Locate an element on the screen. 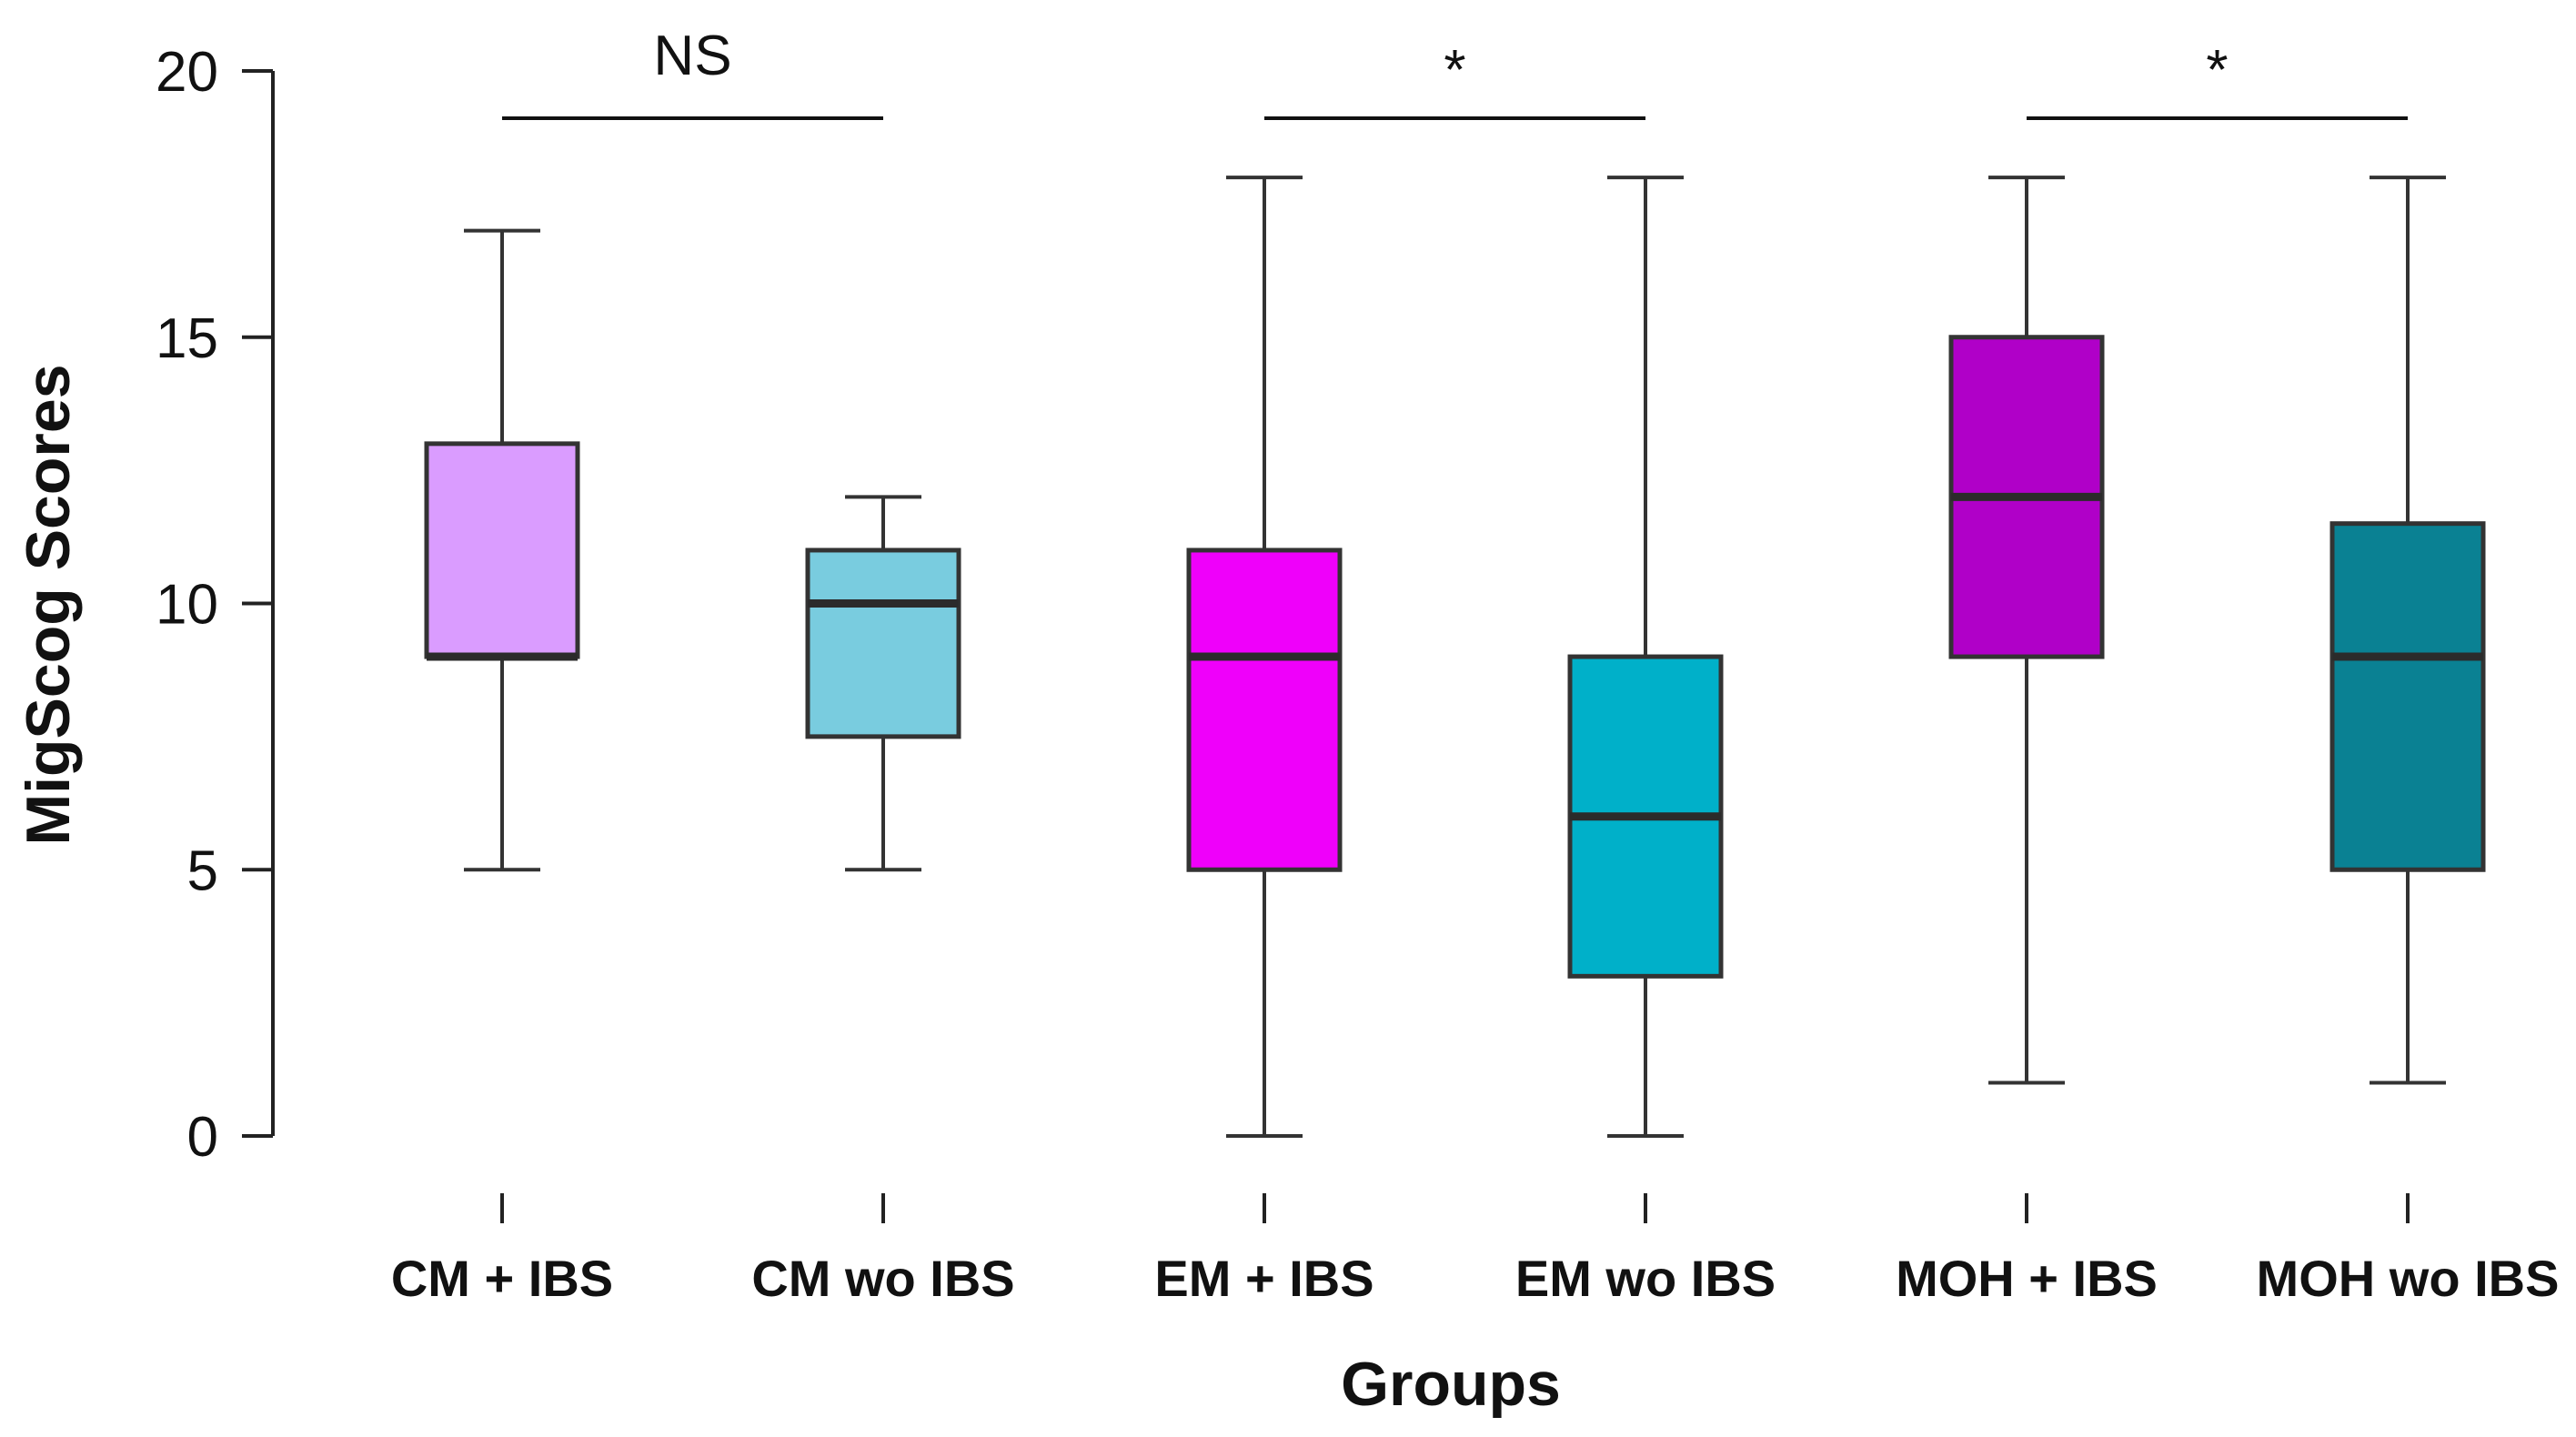 The width and height of the screenshot is (2576, 1437). y-tick-label: 10 is located at coordinates (187, 605).